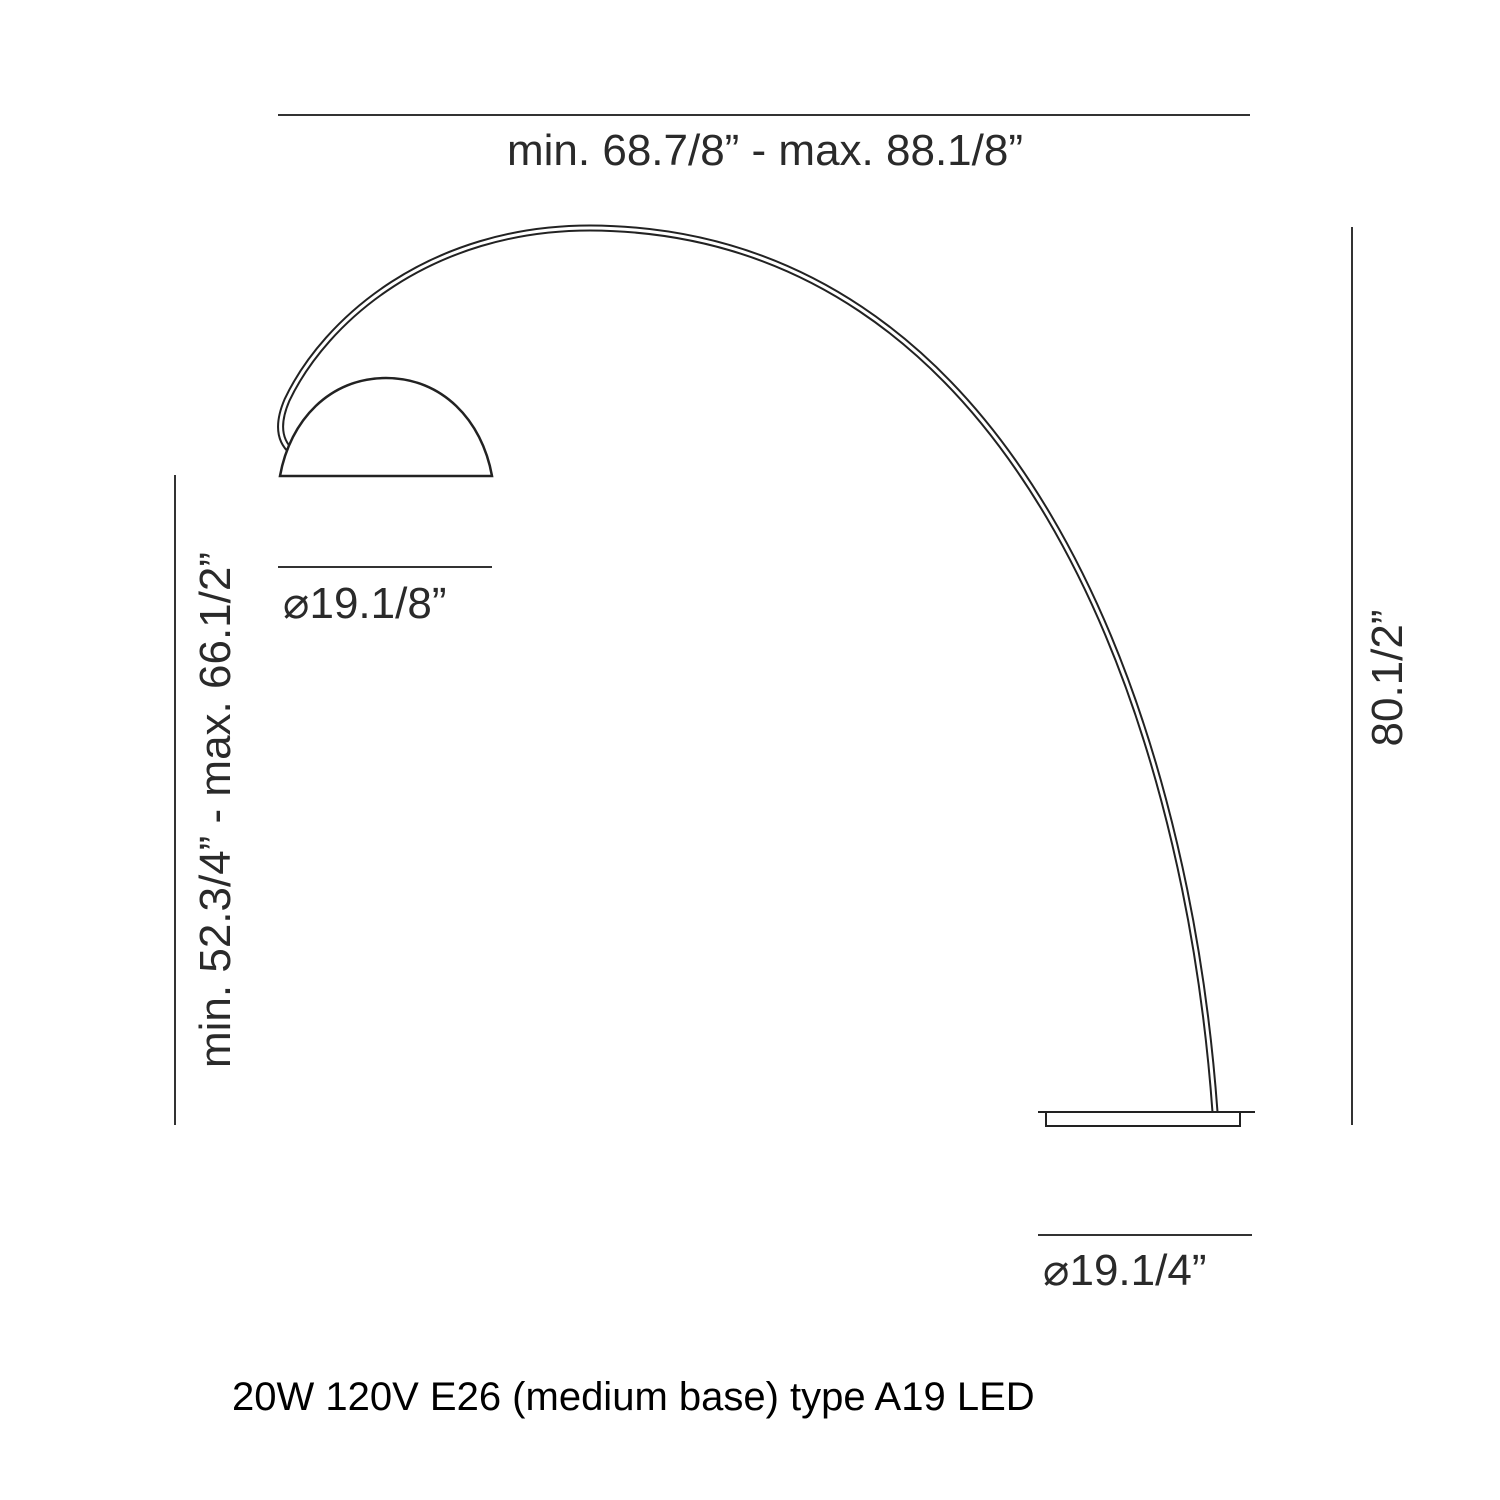 This screenshot has width=1500, height=1500. I want to click on width-label: min. 68.7/8” - max. 88.1/8”, so click(765, 150).